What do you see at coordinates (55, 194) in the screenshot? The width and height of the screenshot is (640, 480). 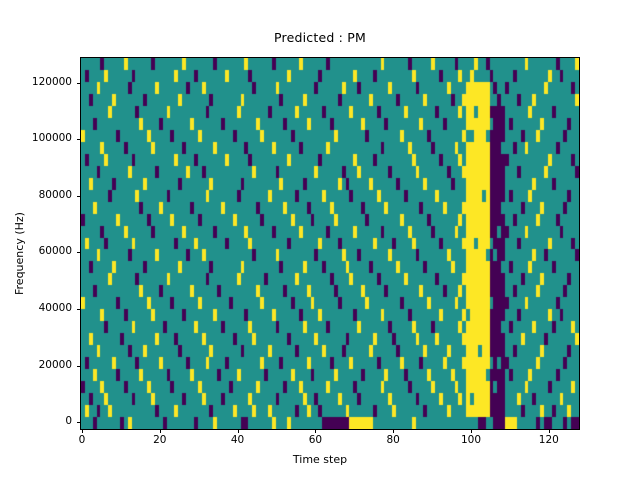 I see `y-tick-label: 80000` at bounding box center [55, 194].